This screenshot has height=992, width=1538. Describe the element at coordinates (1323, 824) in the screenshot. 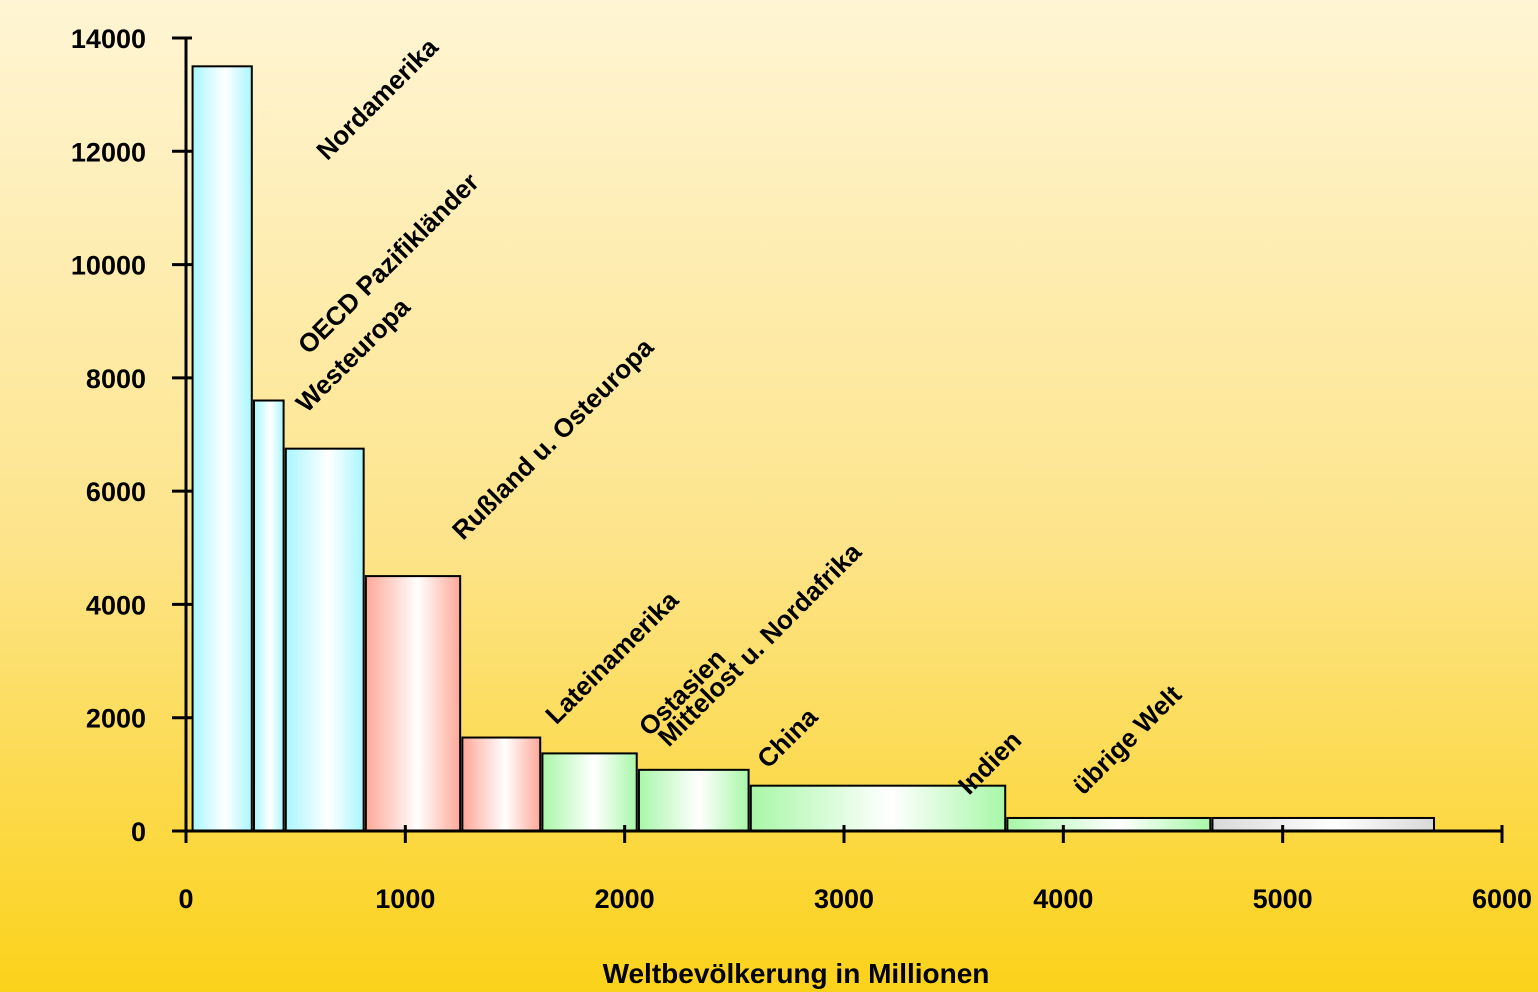

I see `bar-übrige-welt` at that location.